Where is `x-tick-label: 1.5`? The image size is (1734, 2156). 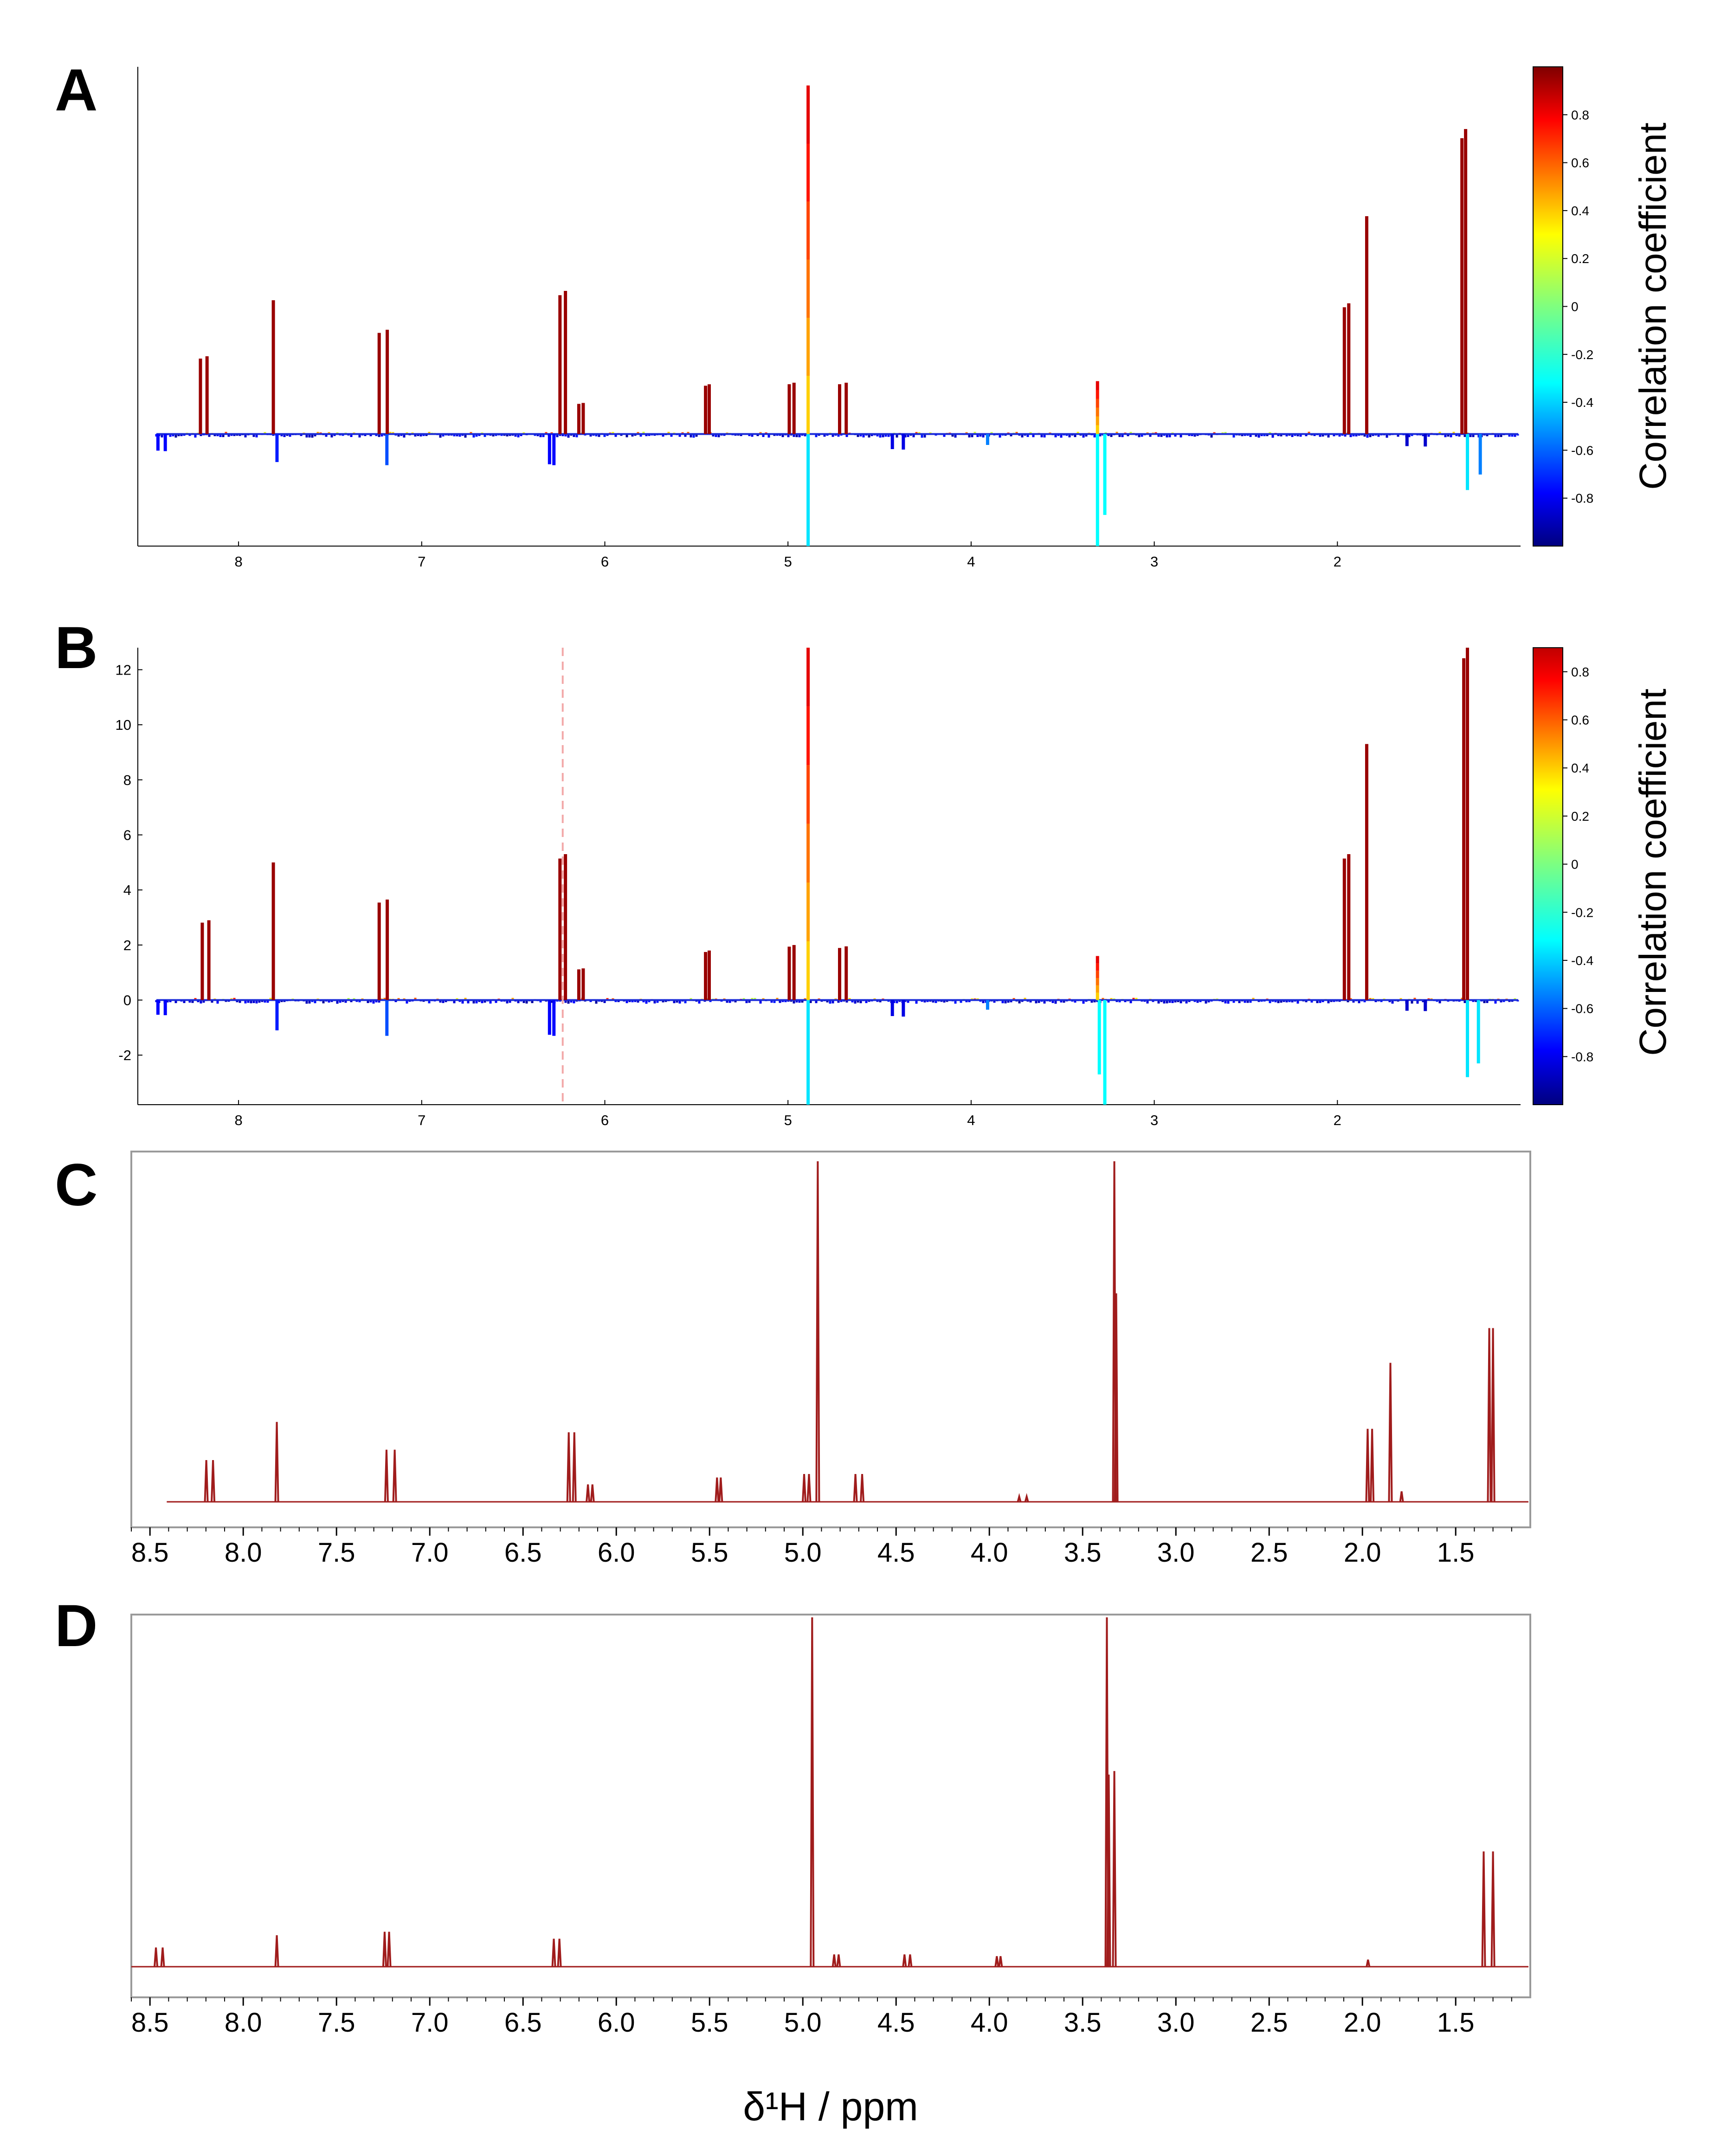 x-tick-label: 1.5 is located at coordinates (1456, 1553).